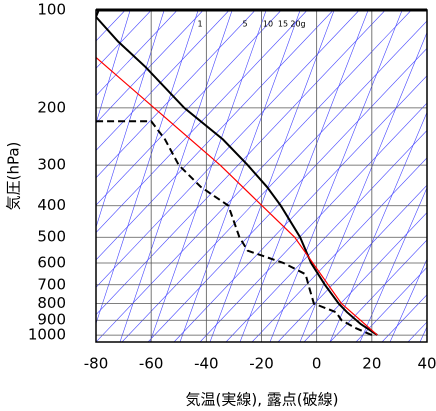 This screenshot has width=436, height=411. Describe the element at coordinates (426, 364) in the screenshot. I see `x-tick-label: 40` at that location.